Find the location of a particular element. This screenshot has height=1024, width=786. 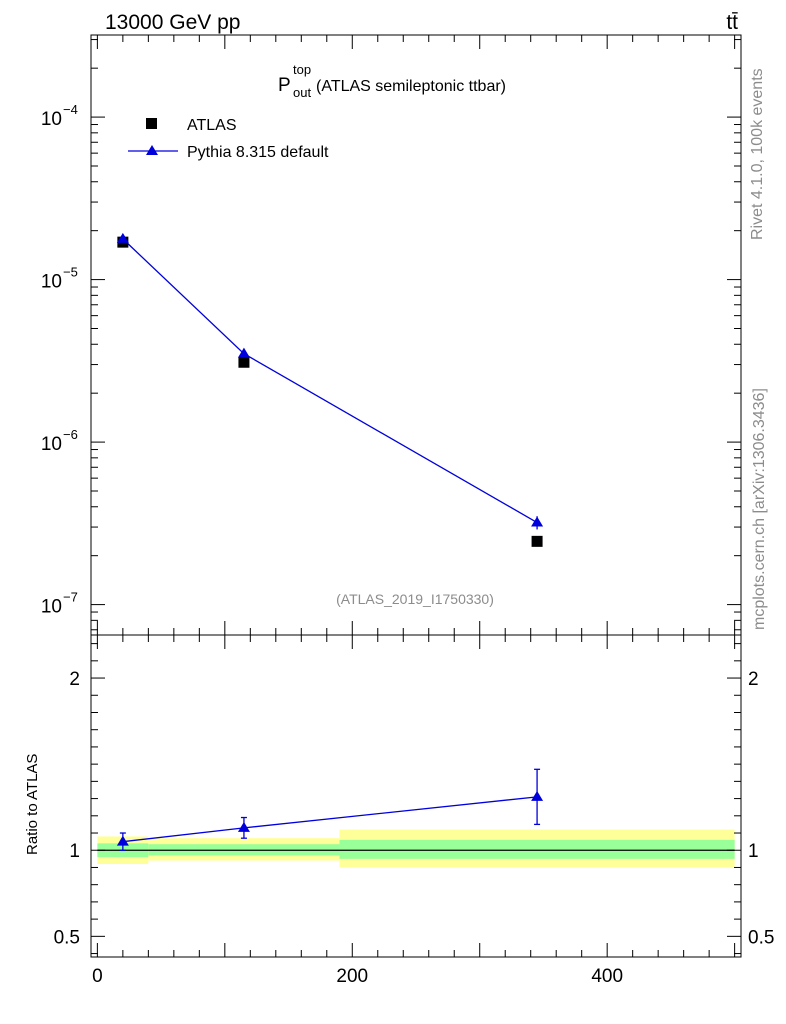

ratio-y-tick-label-right: 2 is located at coordinates (753, 679).